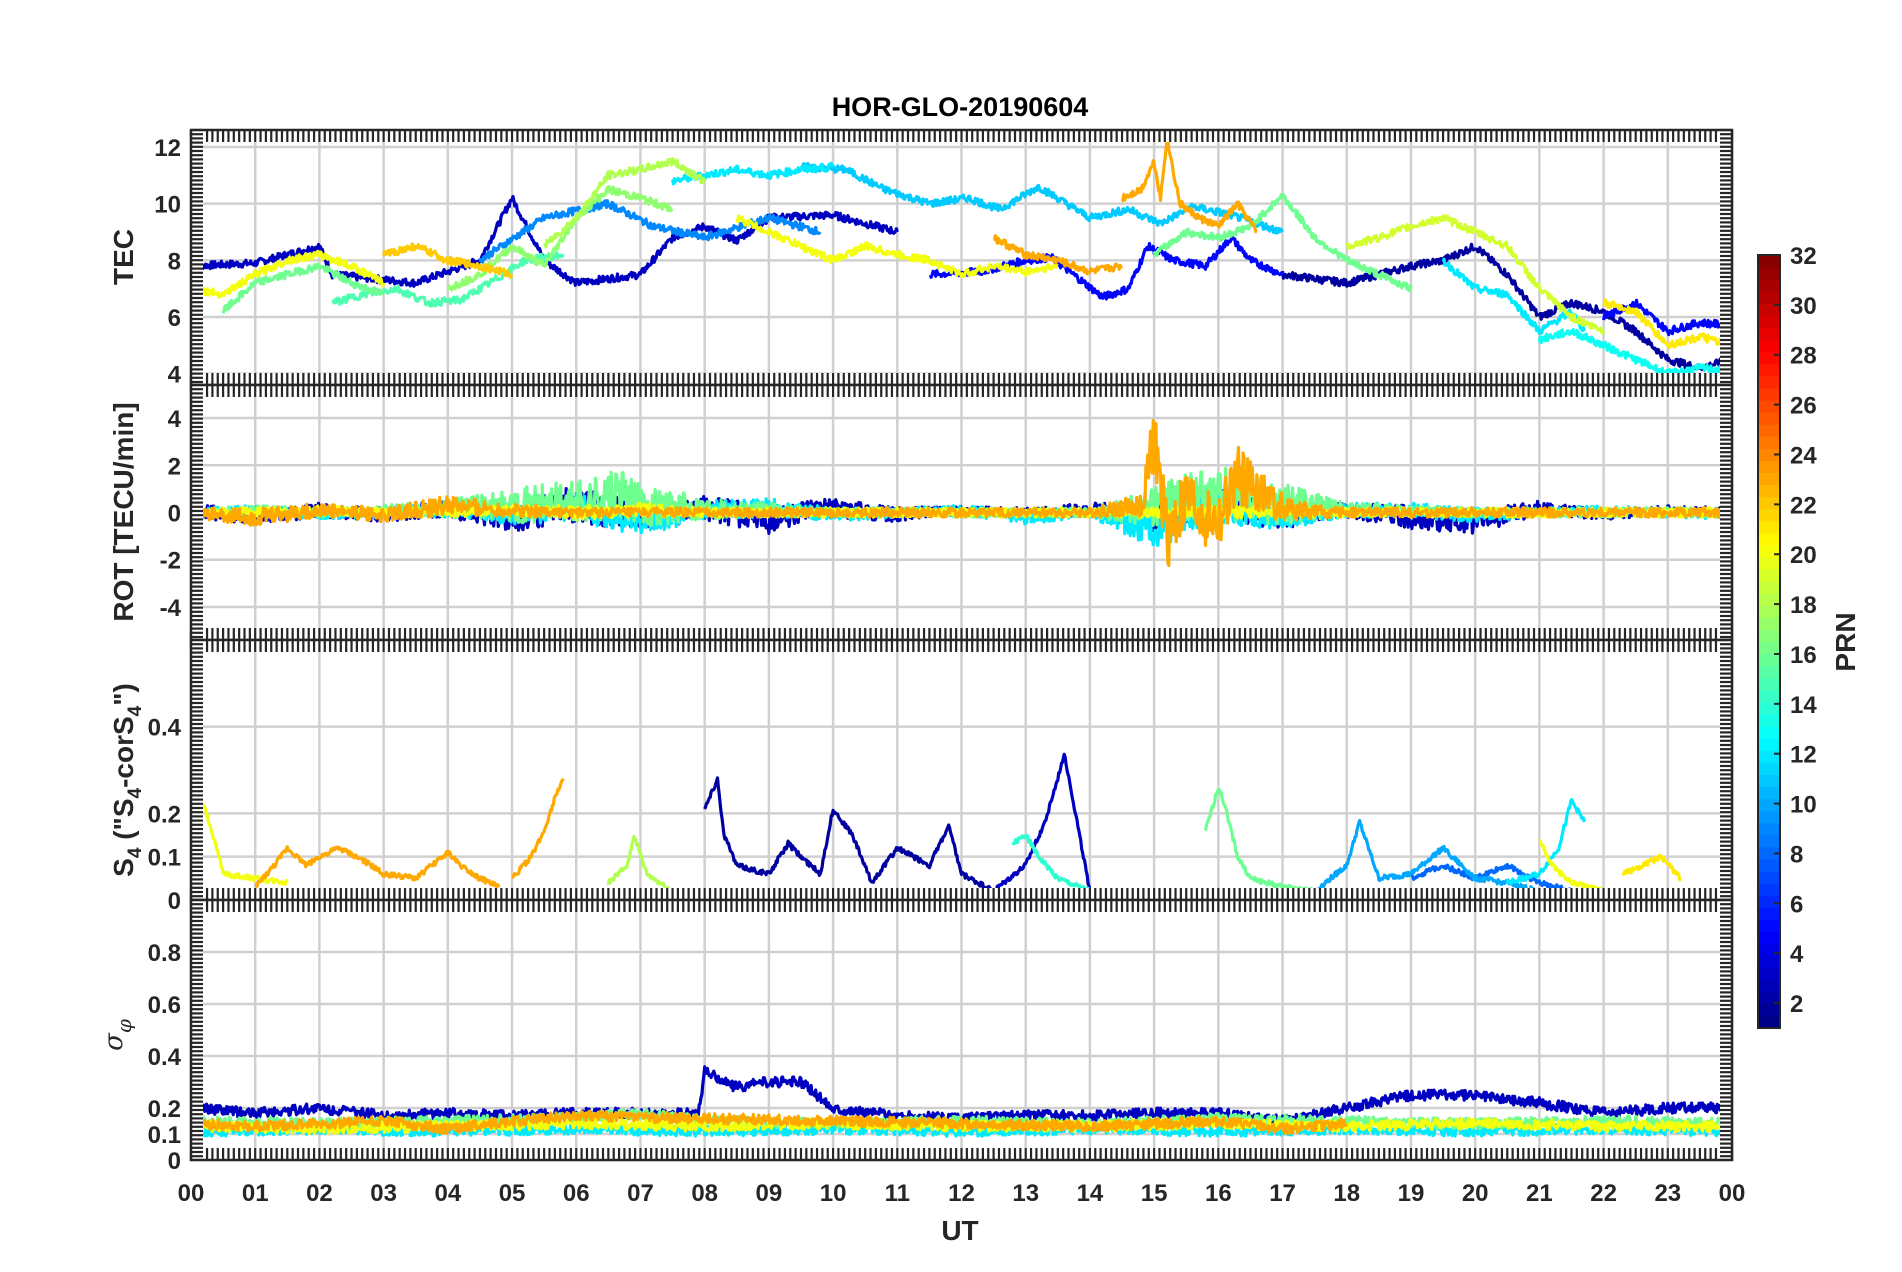 The image size is (1902, 1272). Describe the element at coordinates (1539, 1193) in the screenshot. I see `xtick-label: 21` at that location.